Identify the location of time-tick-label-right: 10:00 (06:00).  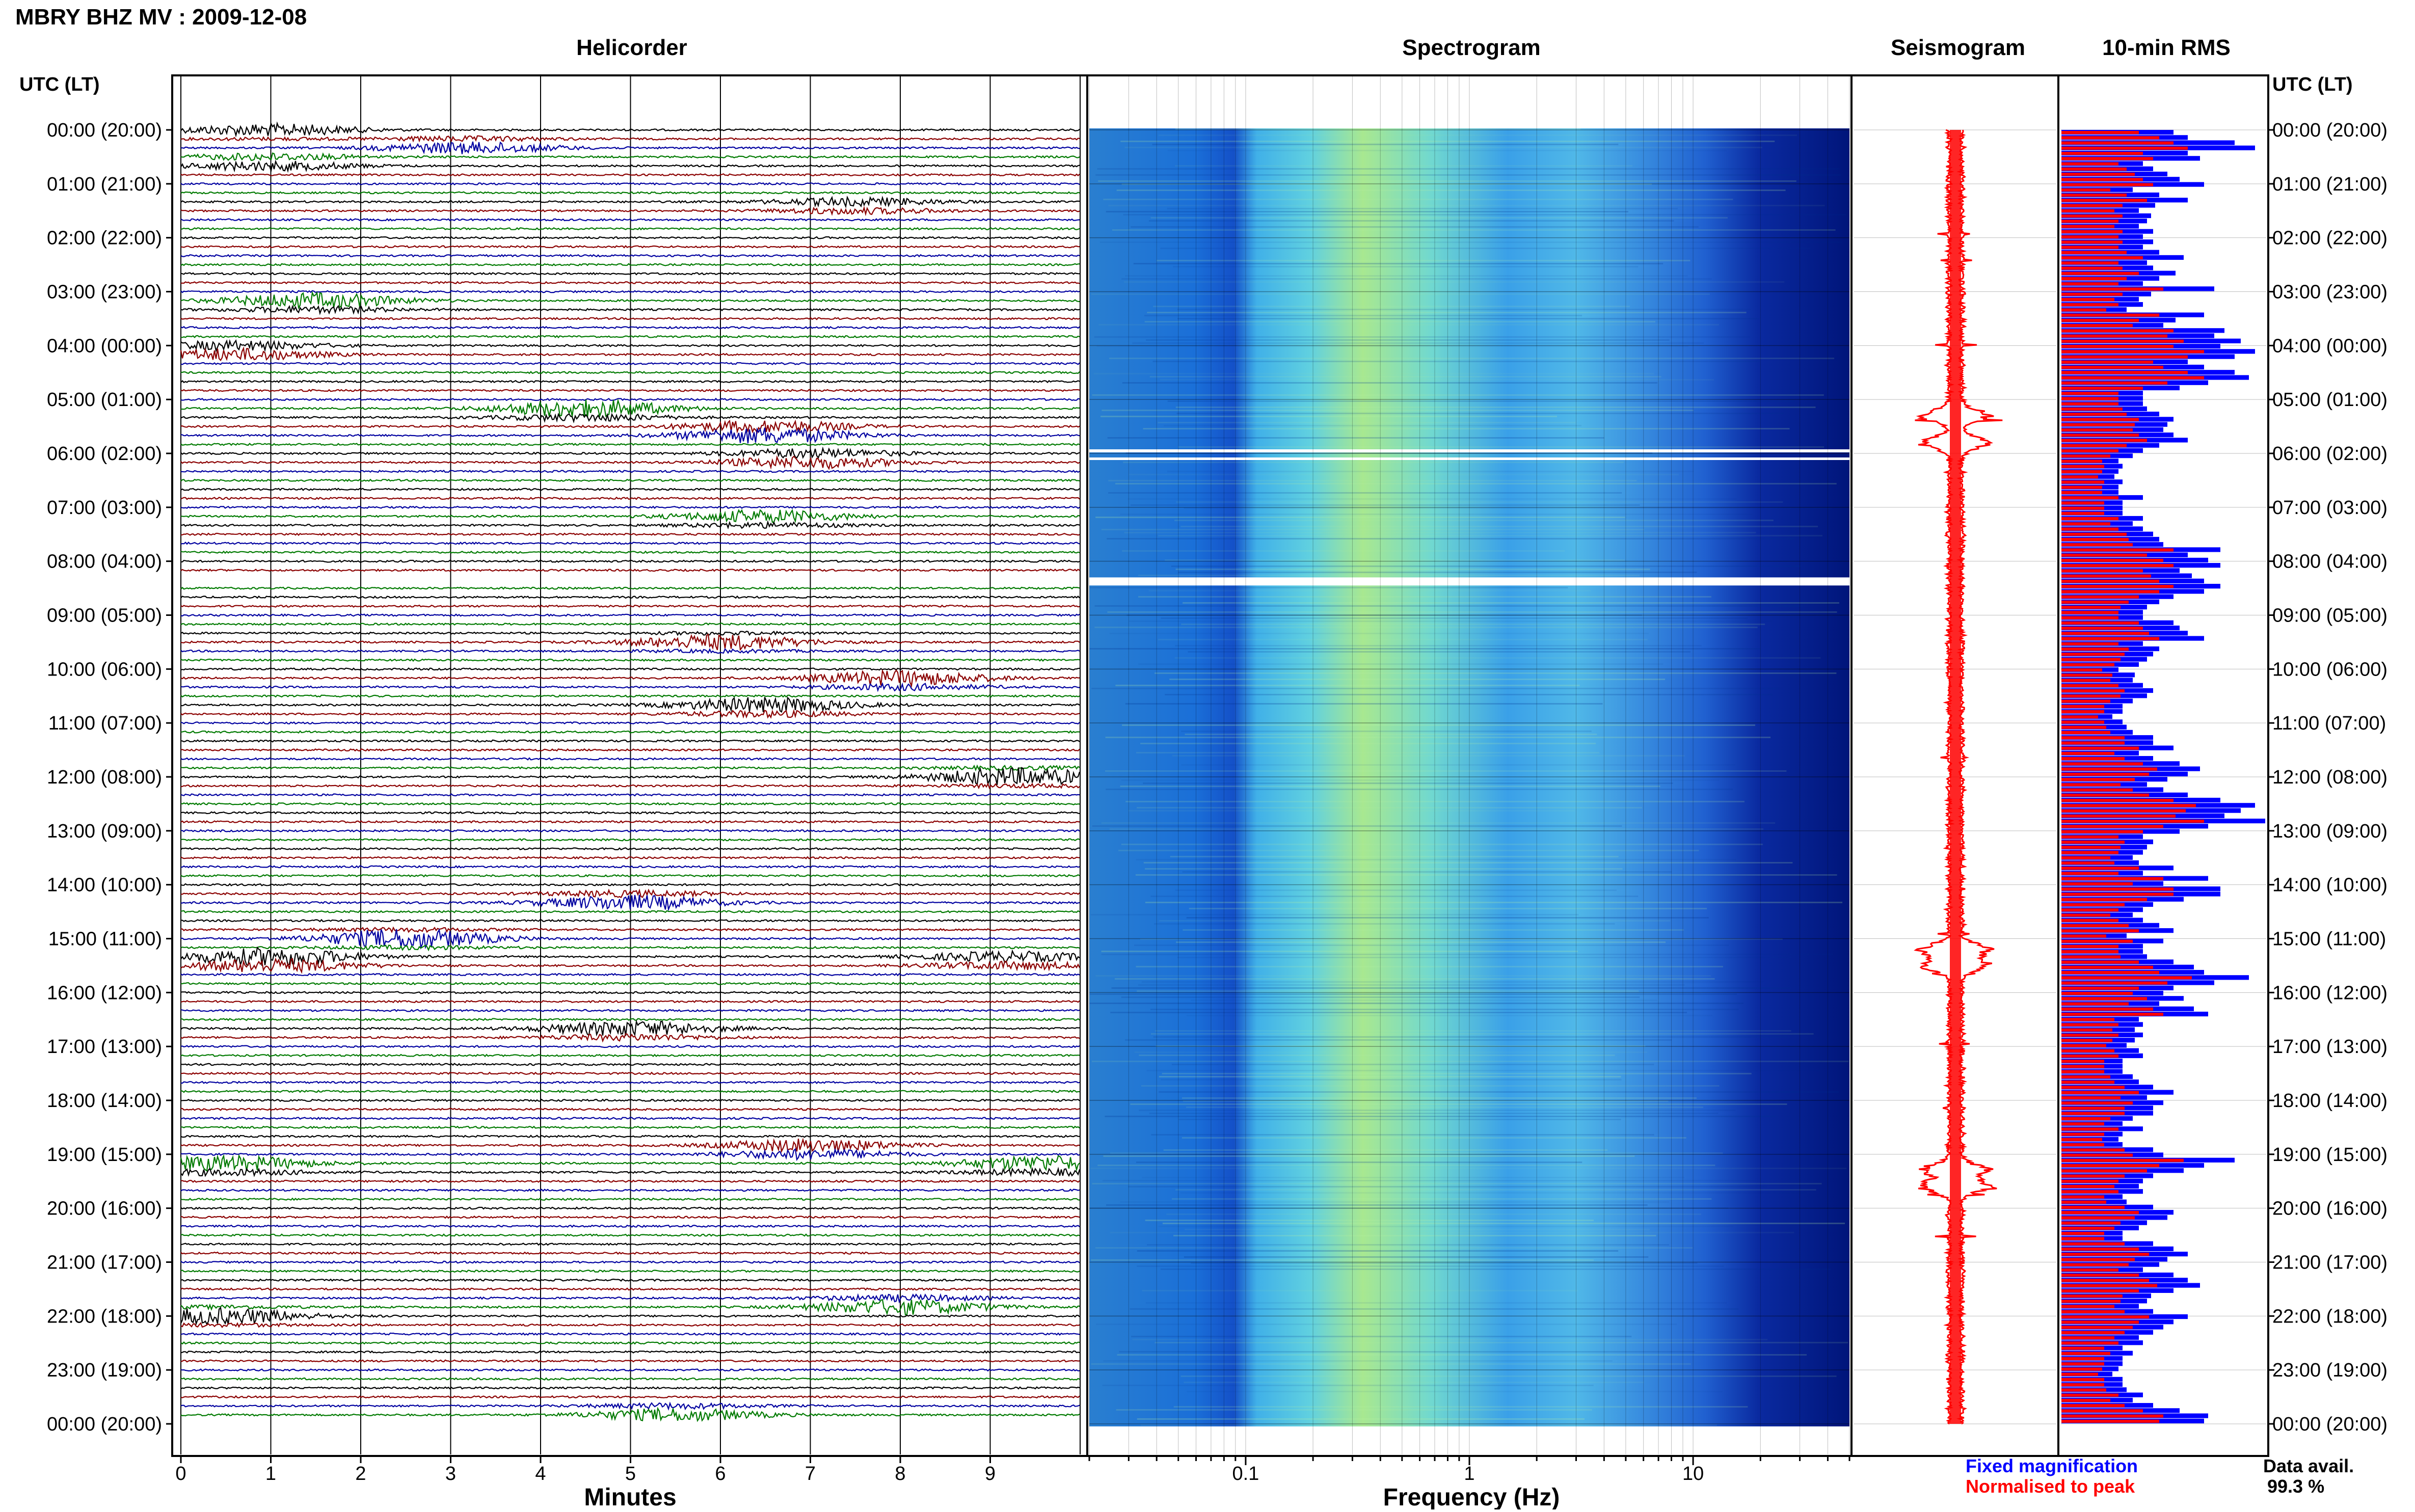
(2330, 669).